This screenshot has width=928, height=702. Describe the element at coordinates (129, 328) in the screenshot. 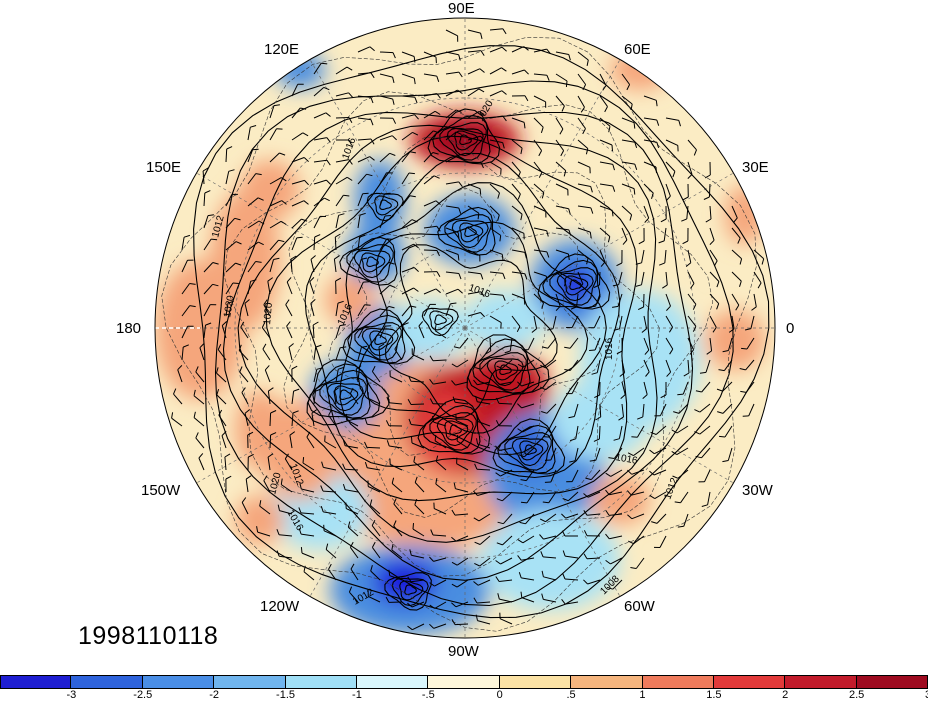

I see `longitude-label-180: 180` at that location.